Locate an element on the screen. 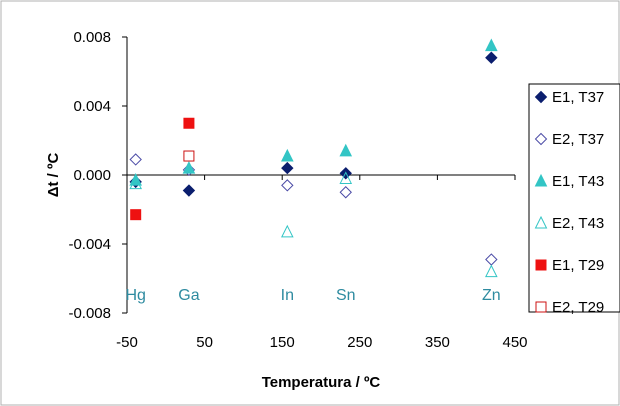 The height and width of the screenshot is (406, 620). y-tick-label: 0.004 is located at coordinates (92, 106).